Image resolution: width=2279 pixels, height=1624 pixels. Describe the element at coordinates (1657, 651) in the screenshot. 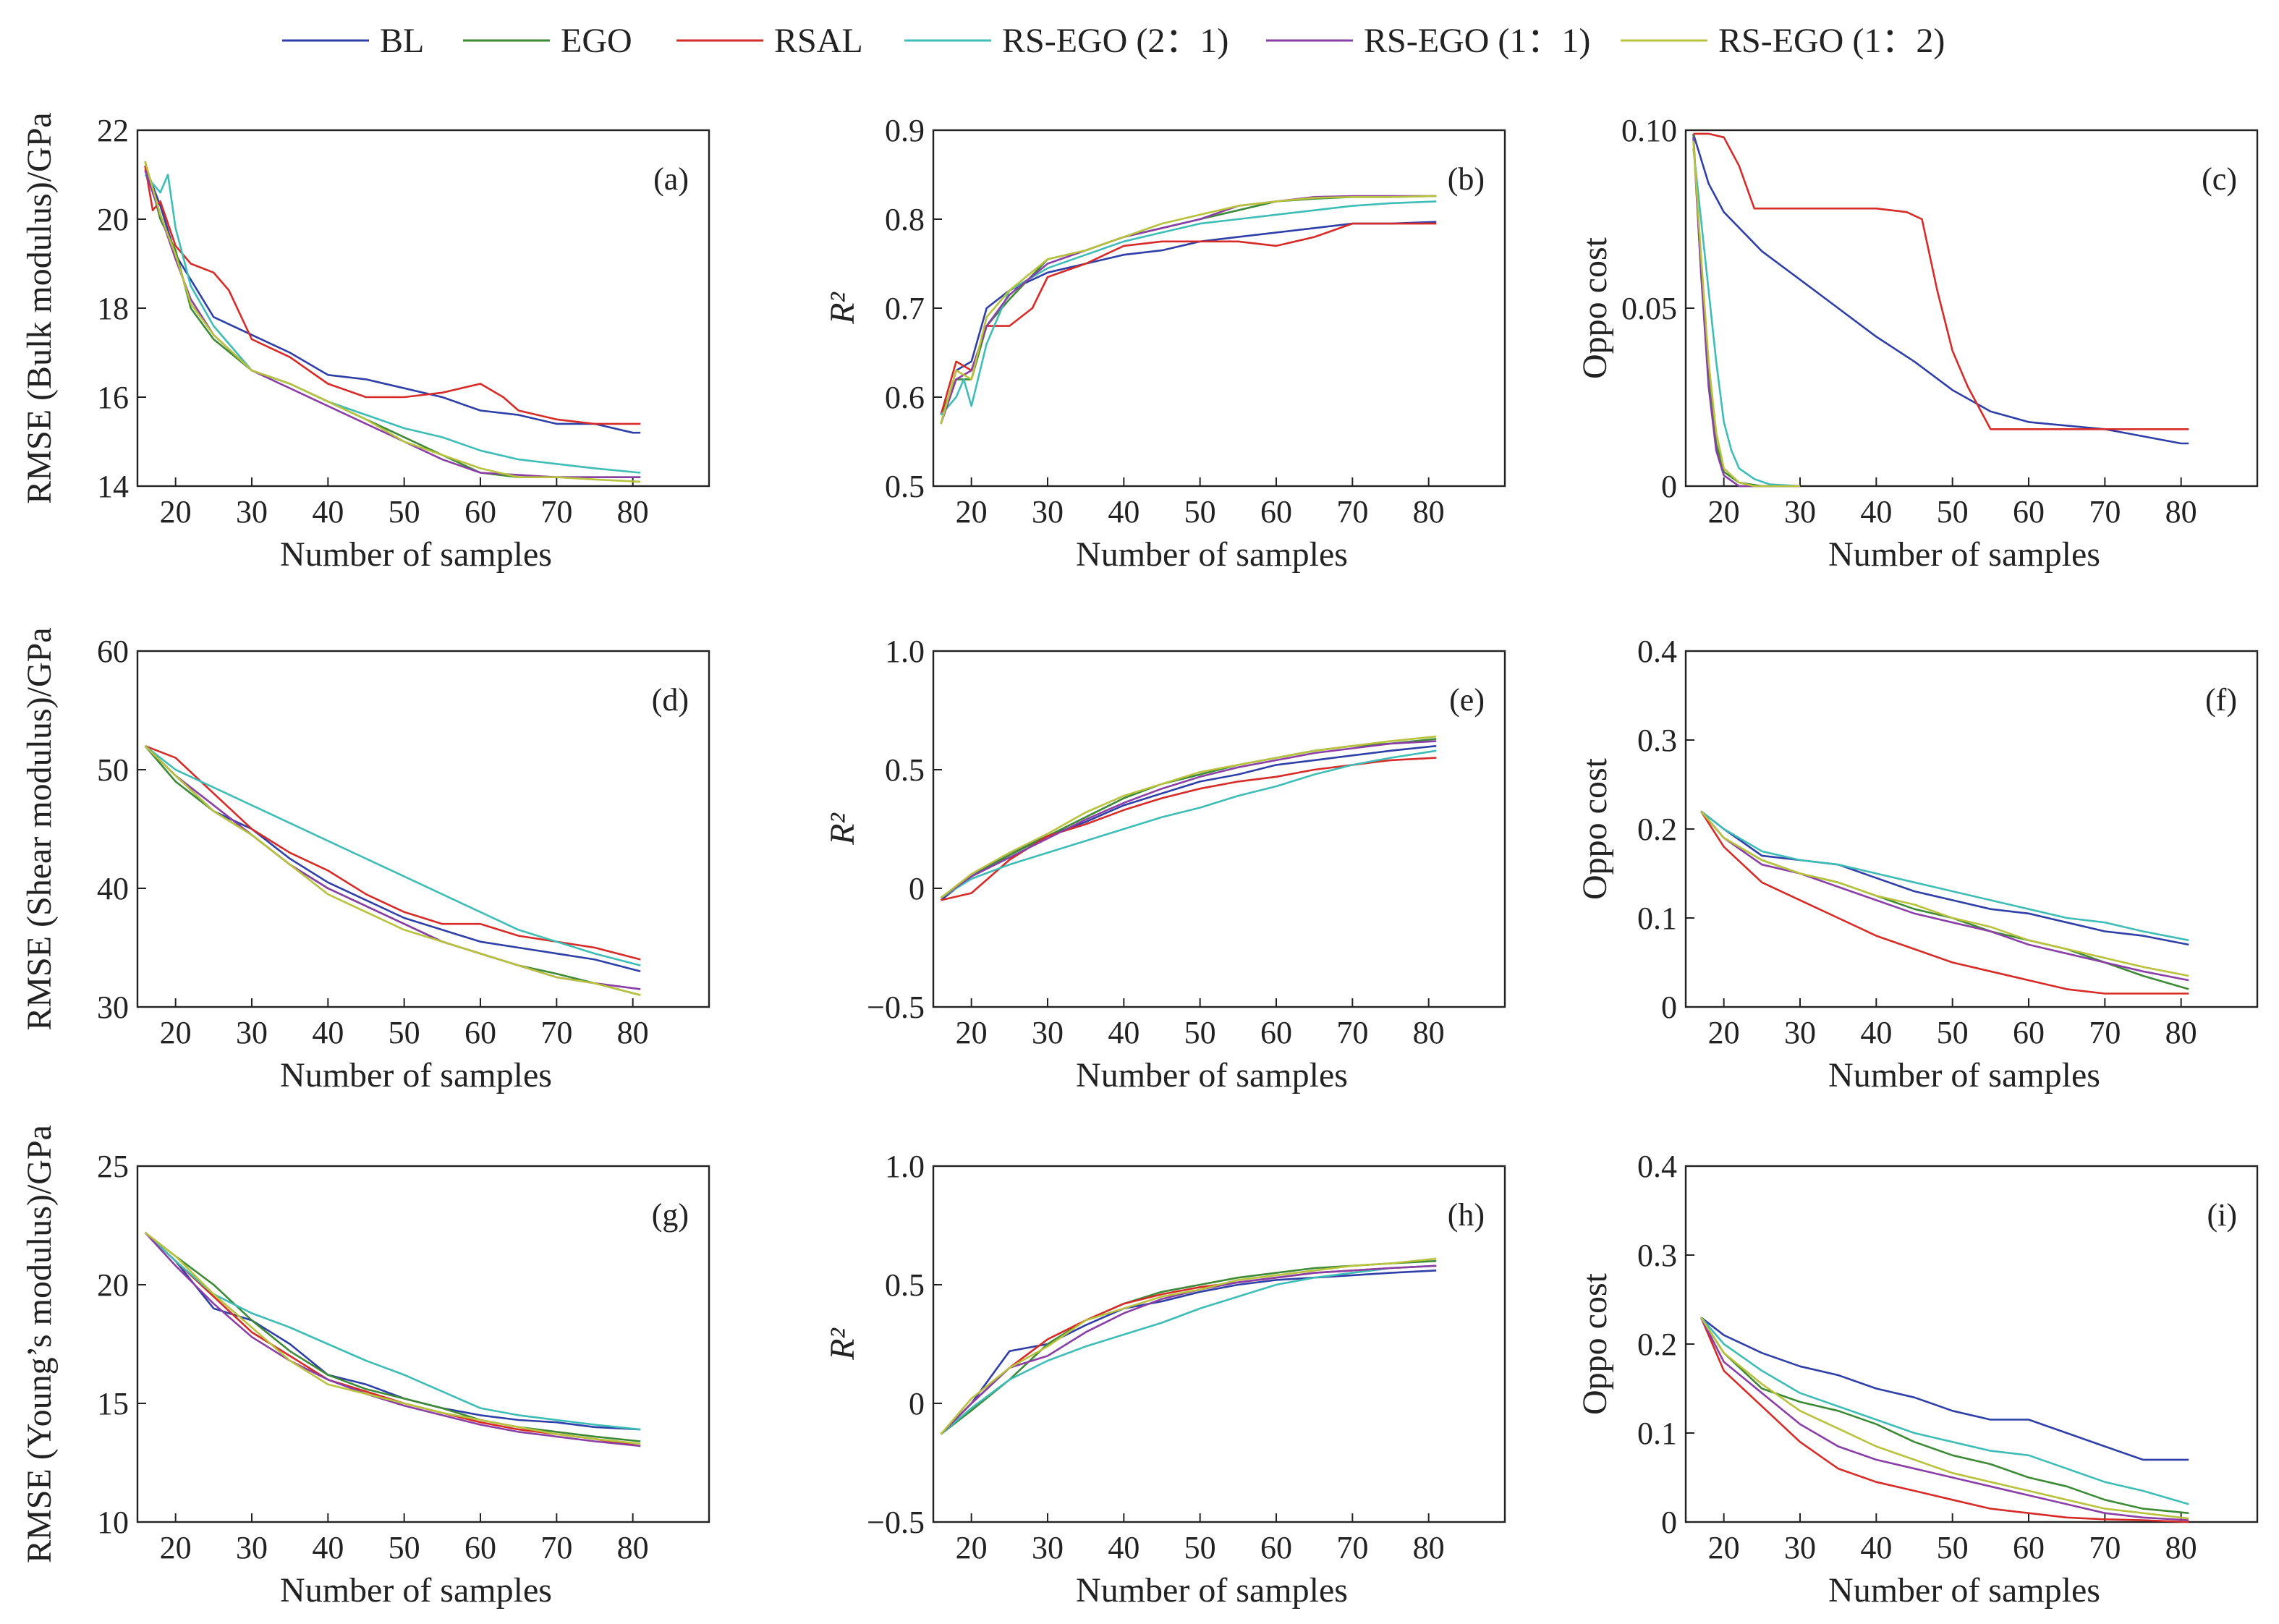

I see `y-tick-label: 0.4` at that location.